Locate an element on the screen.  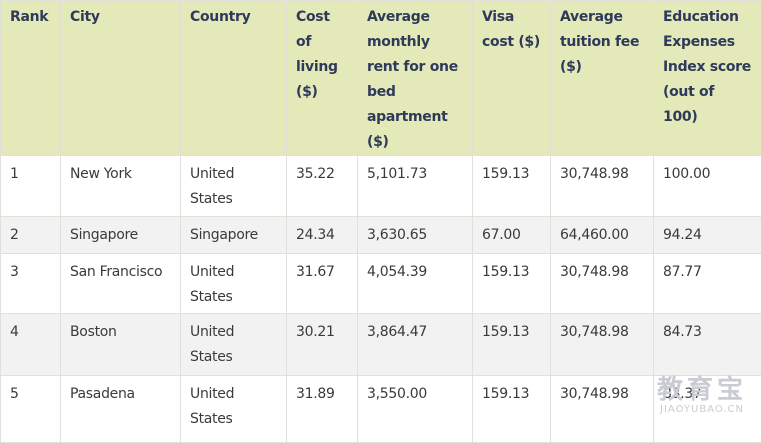
cell-rank: 4 is located at coordinates (31, 345).